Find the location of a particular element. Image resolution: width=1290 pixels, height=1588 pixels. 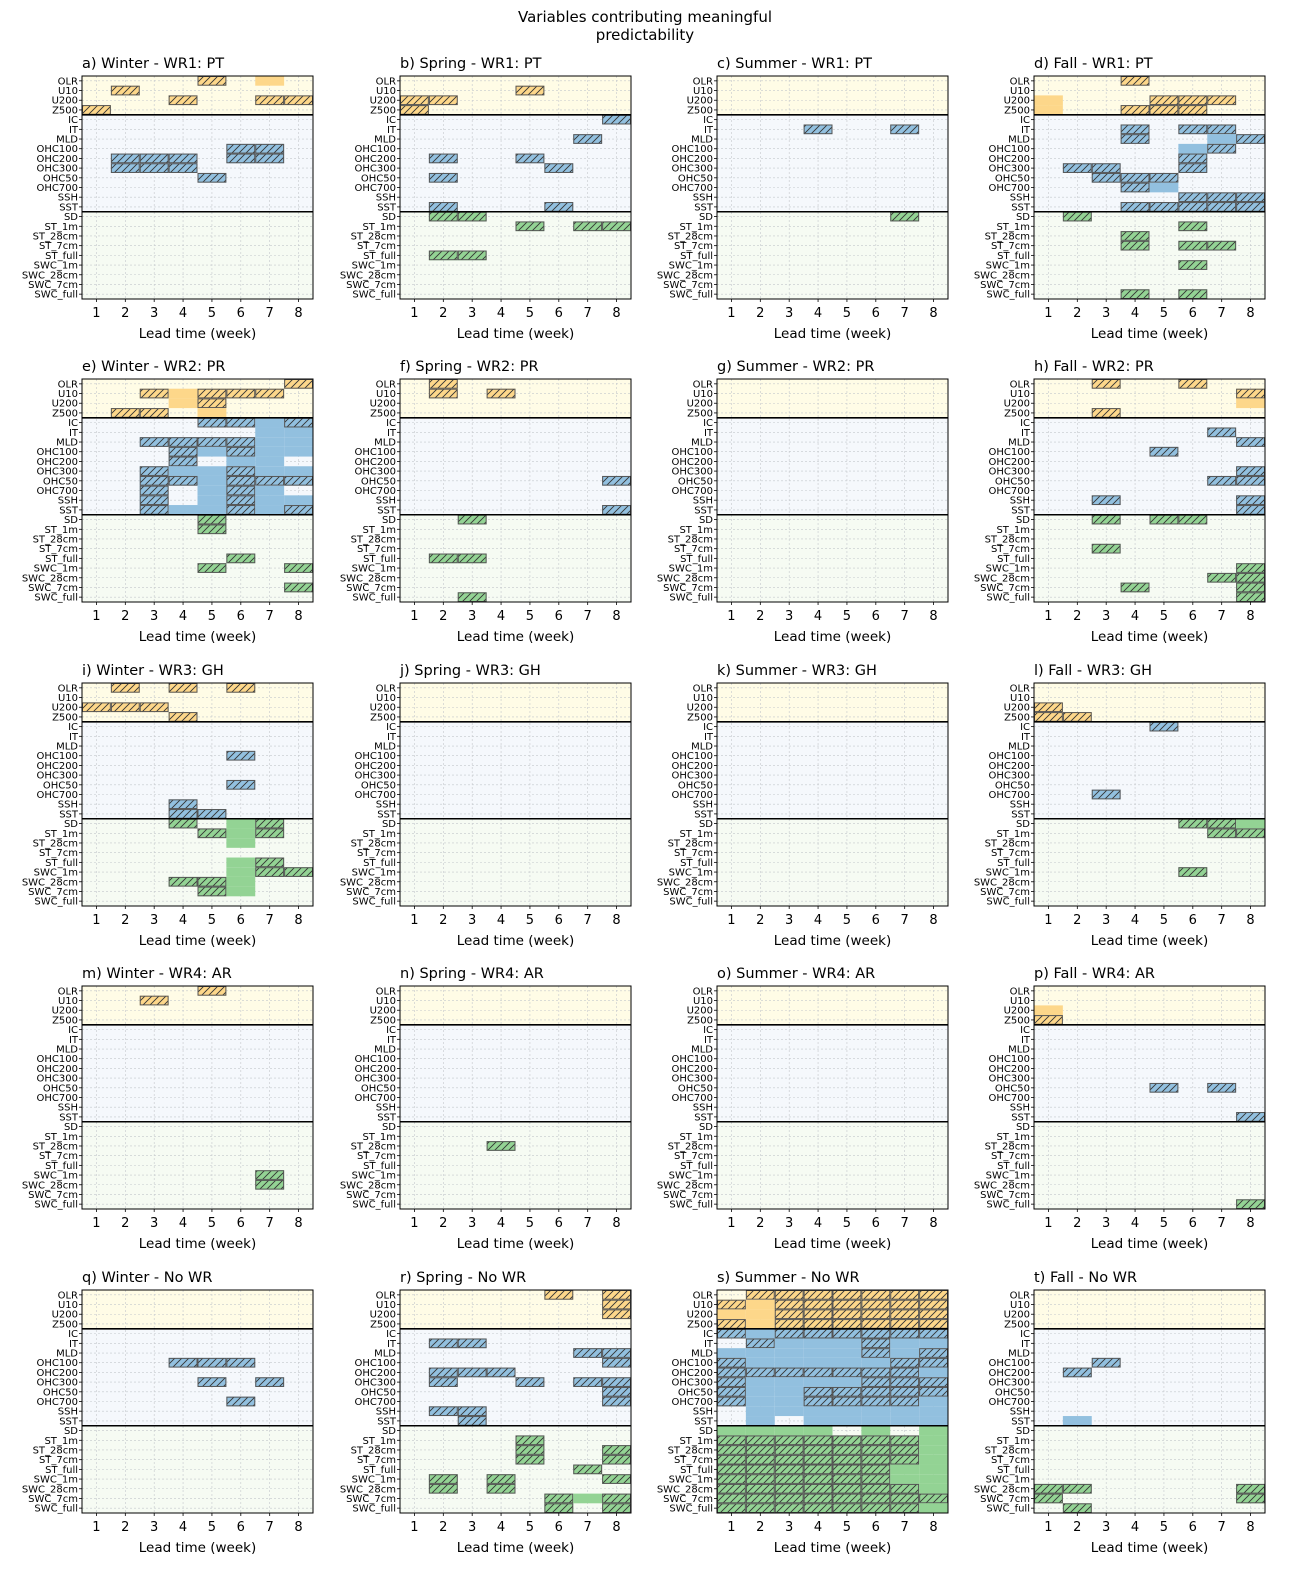

x-tick-label: 6 is located at coordinates (559, 616).